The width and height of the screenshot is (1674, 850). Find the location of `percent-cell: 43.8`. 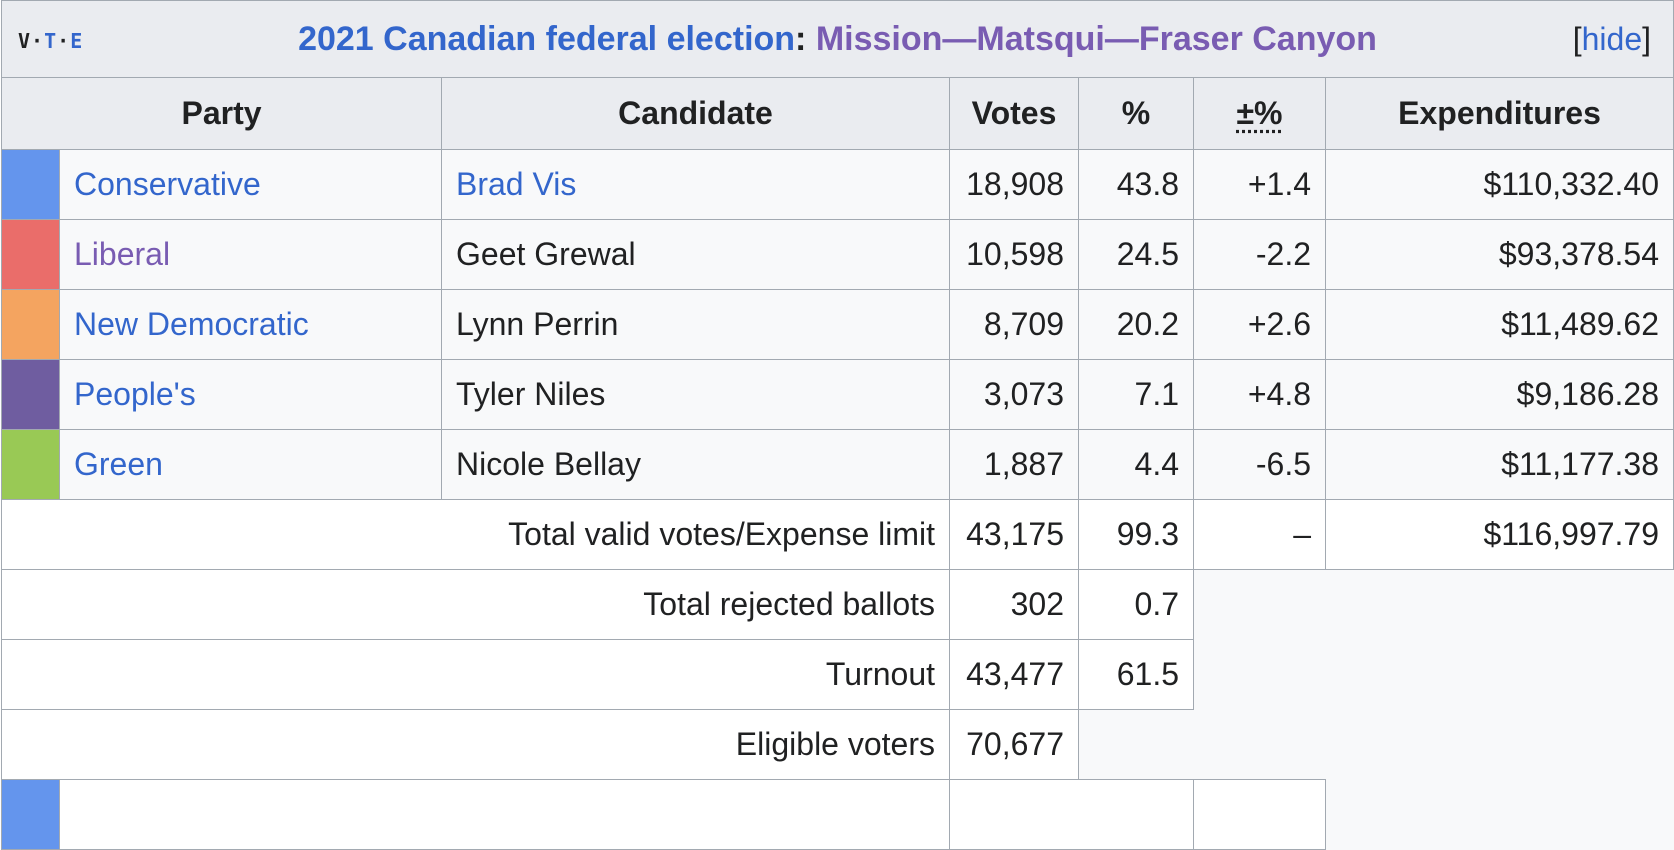

percent-cell: 43.8 is located at coordinates (1136, 184).